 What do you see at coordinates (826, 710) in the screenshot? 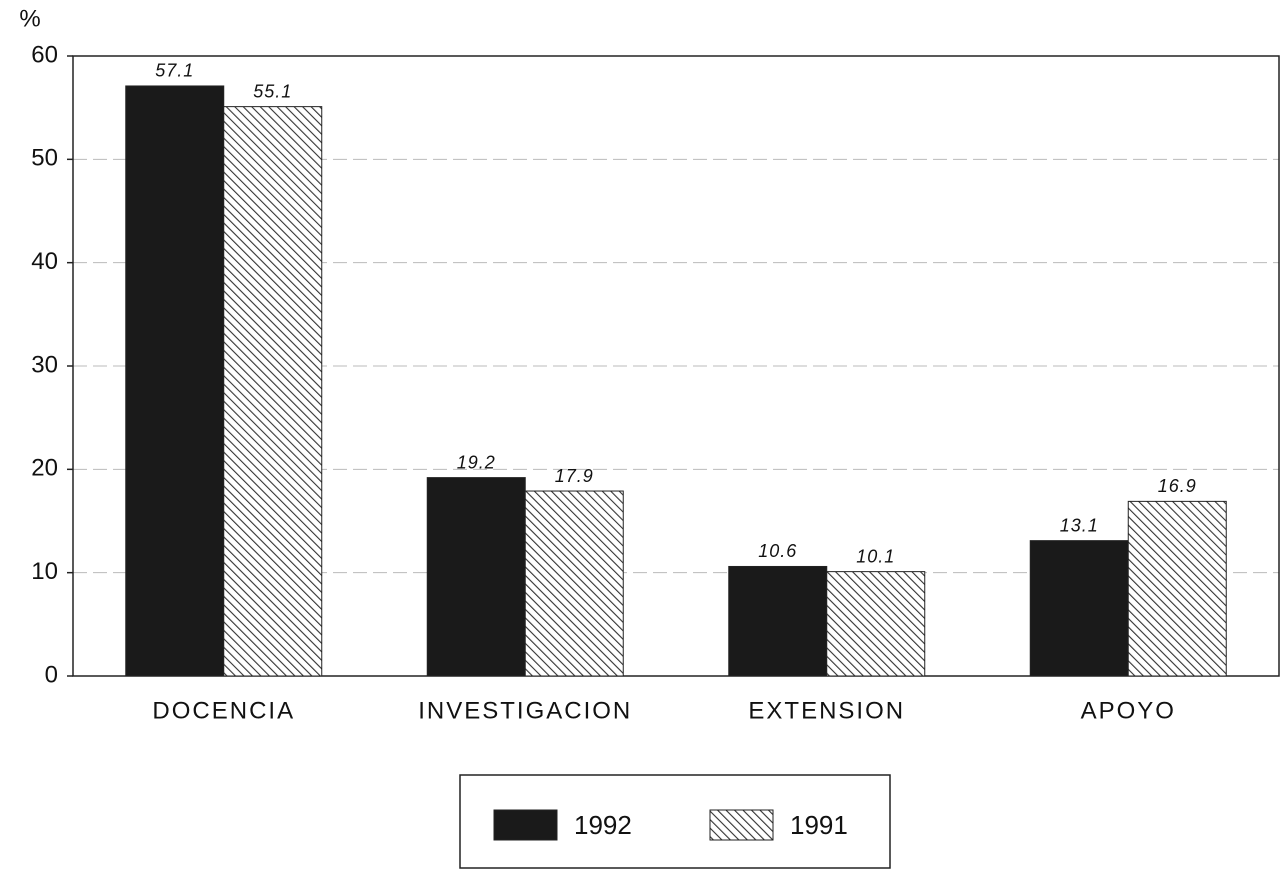
I see `x-tick-label: EXTENSION` at bounding box center [826, 710].